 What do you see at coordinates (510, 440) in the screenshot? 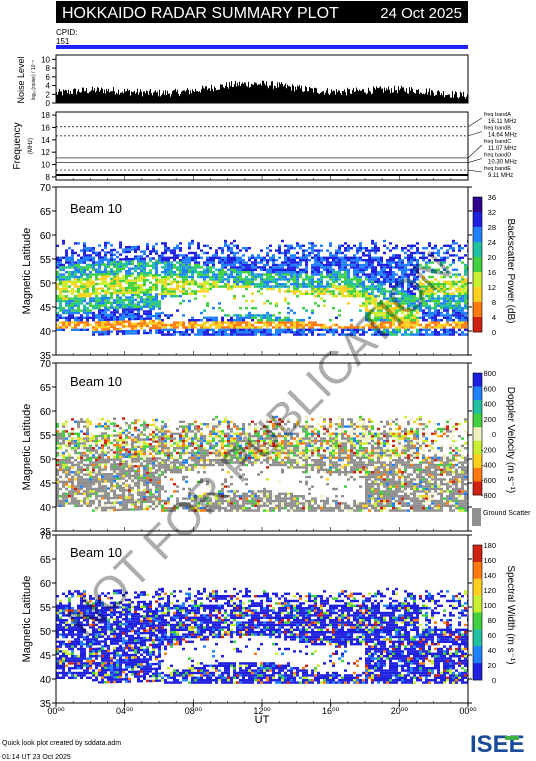
I see `colorbar-label: Doppler Velocity (m s⁻¹)` at bounding box center [510, 440].